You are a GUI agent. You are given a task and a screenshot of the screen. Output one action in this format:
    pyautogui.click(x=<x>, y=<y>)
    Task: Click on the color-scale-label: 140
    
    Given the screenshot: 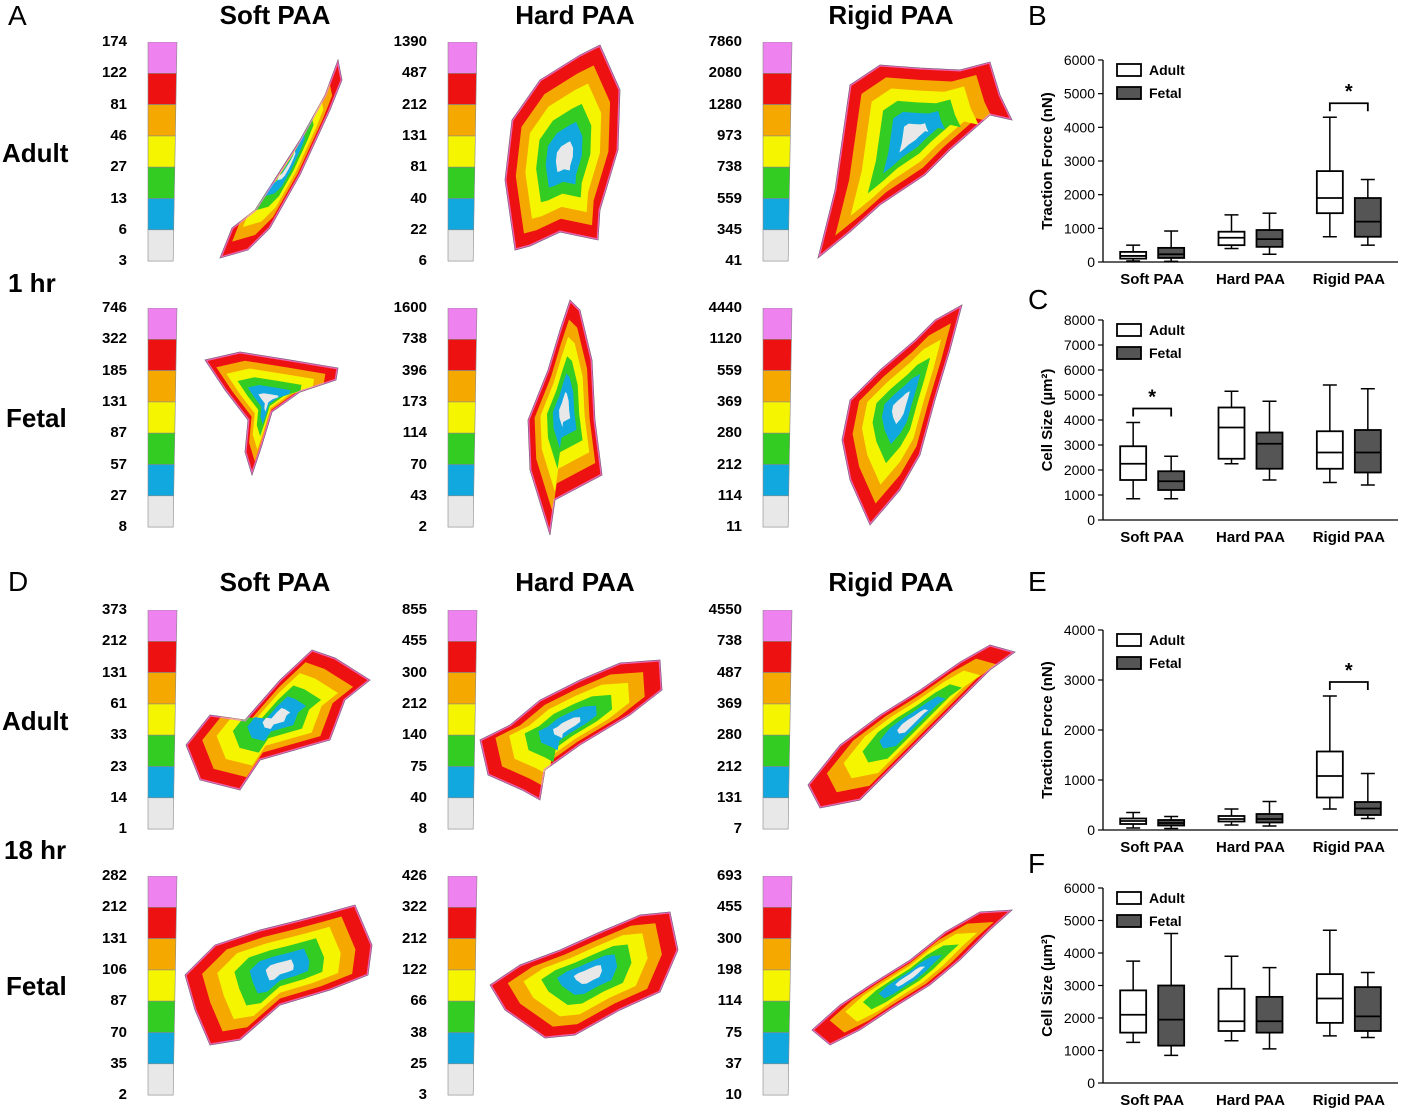 What is the action you would take?
    pyautogui.click(x=414, y=735)
    